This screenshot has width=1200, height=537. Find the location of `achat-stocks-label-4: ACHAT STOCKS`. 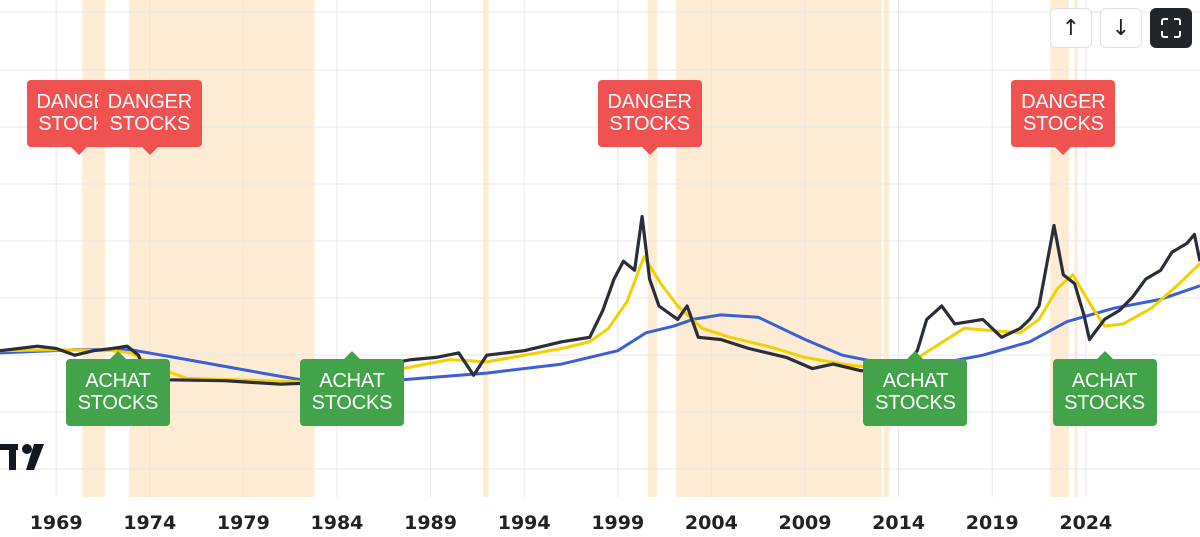

achat-stocks-label-4: ACHAT STOCKS is located at coordinates (117, 388).